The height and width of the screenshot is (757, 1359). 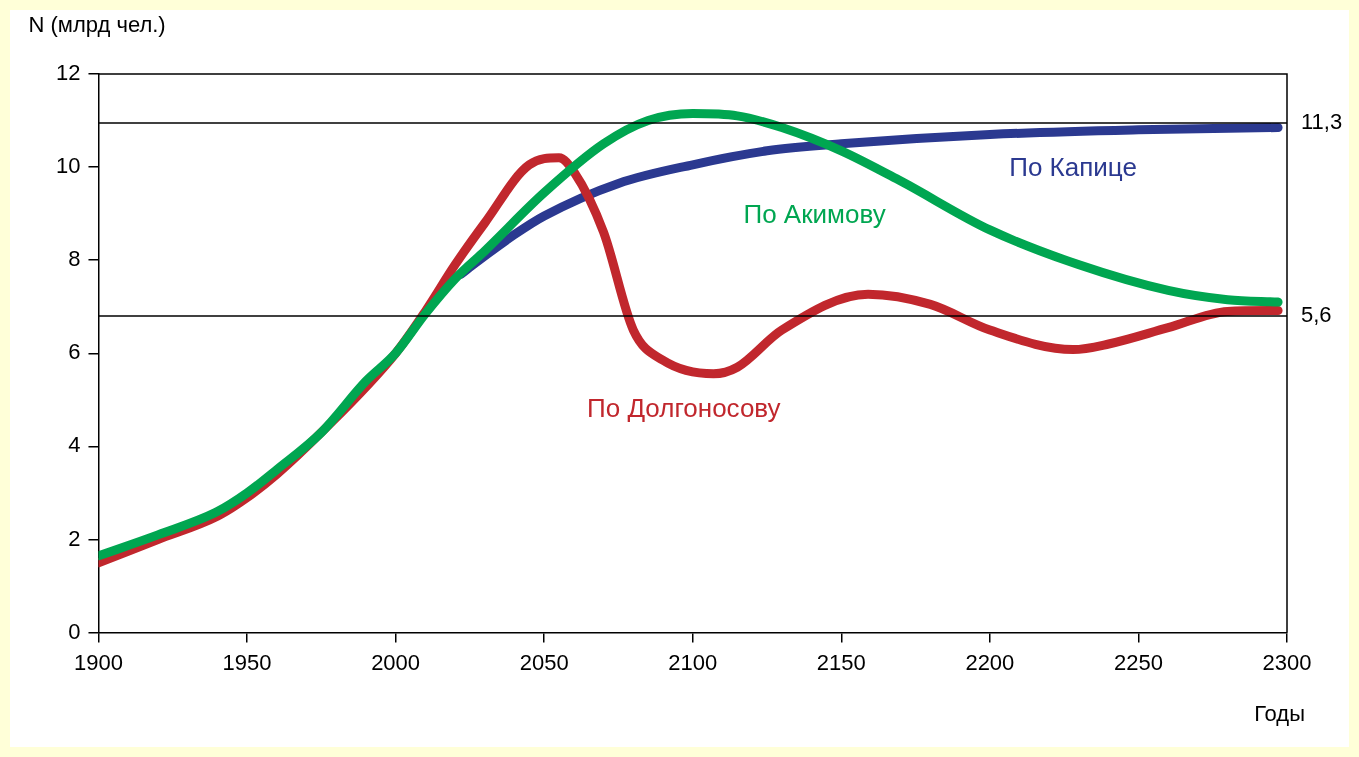 I want to click on series-label: По Капице, so click(x=1073, y=167).